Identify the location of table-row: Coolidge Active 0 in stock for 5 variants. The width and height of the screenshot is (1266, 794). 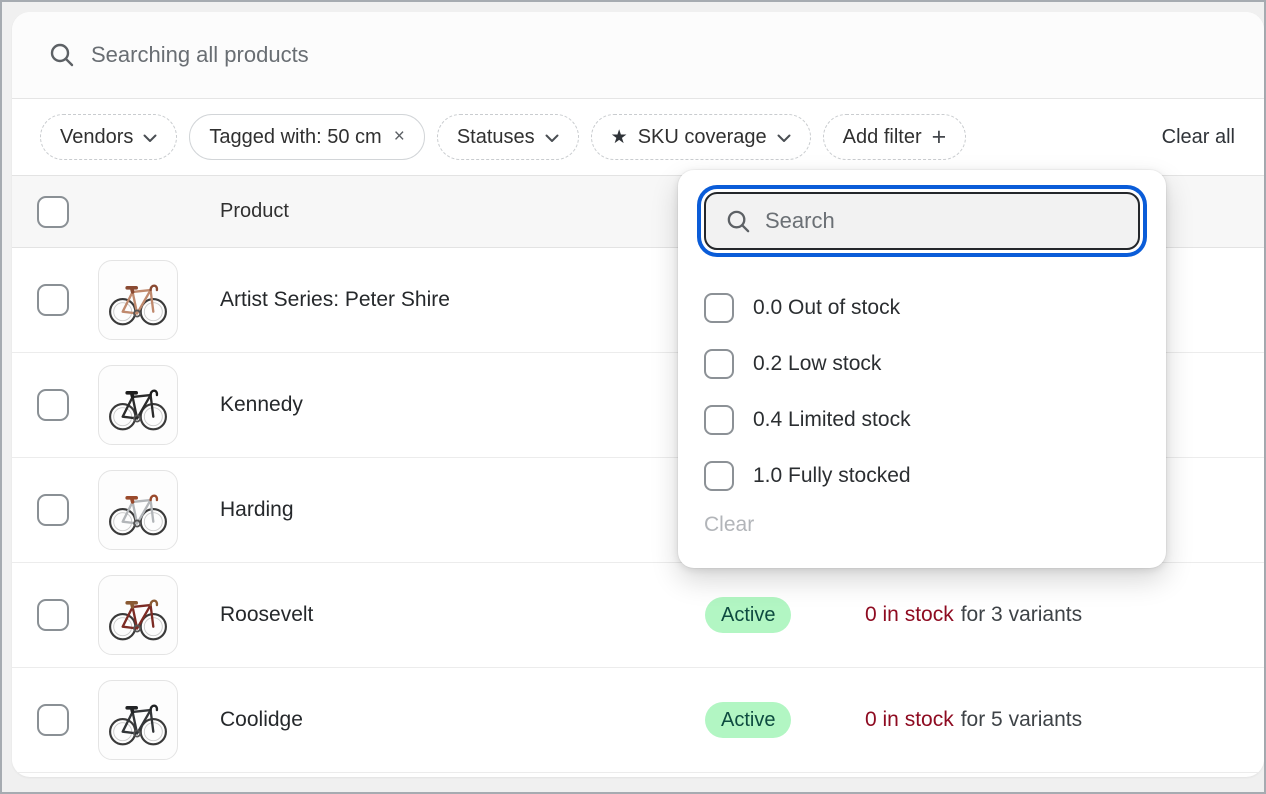
(638, 720).